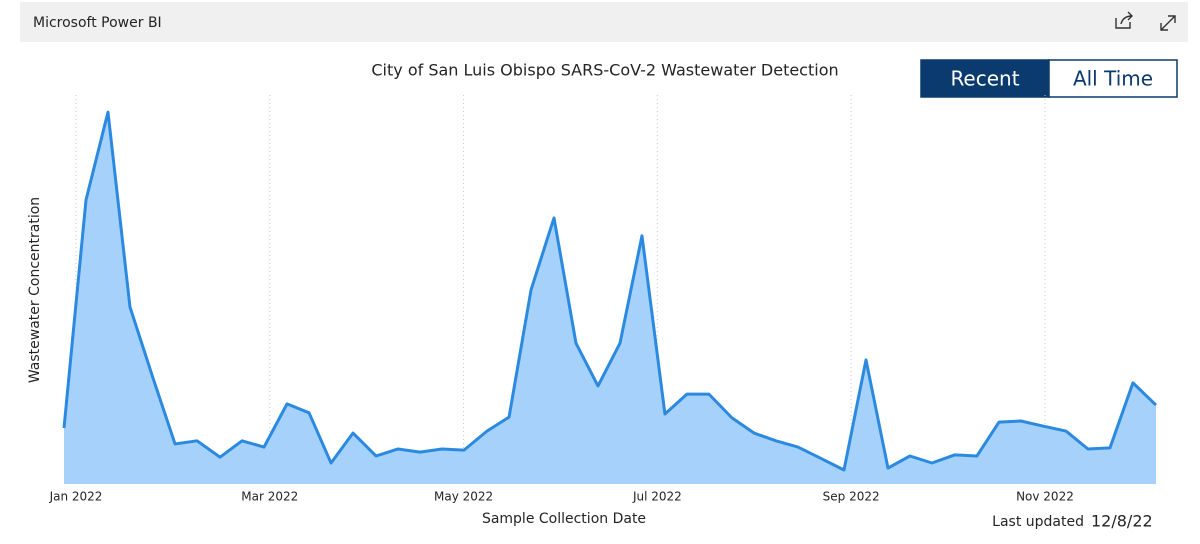 This screenshot has height=544, width=1200. What do you see at coordinates (564, 519) in the screenshot?
I see `x-axis-label: Sample Collection Date` at bounding box center [564, 519].